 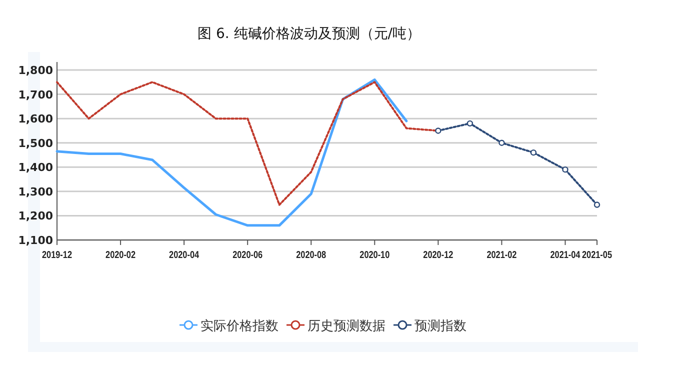 What do you see at coordinates (600, 255) in the screenshot?
I see `x-tick-label: 2021-05` at bounding box center [600, 255].